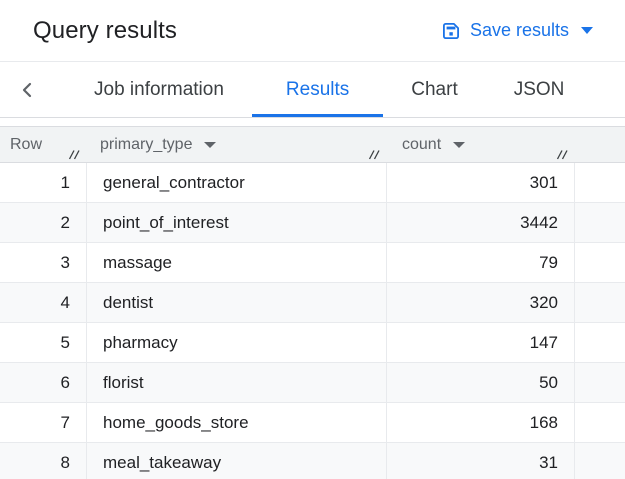 Image resolution: width=625 pixels, height=479 pixels. Describe the element at coordinates (480, 262) in the screenshot. I see `cell-count: 79` at that location.